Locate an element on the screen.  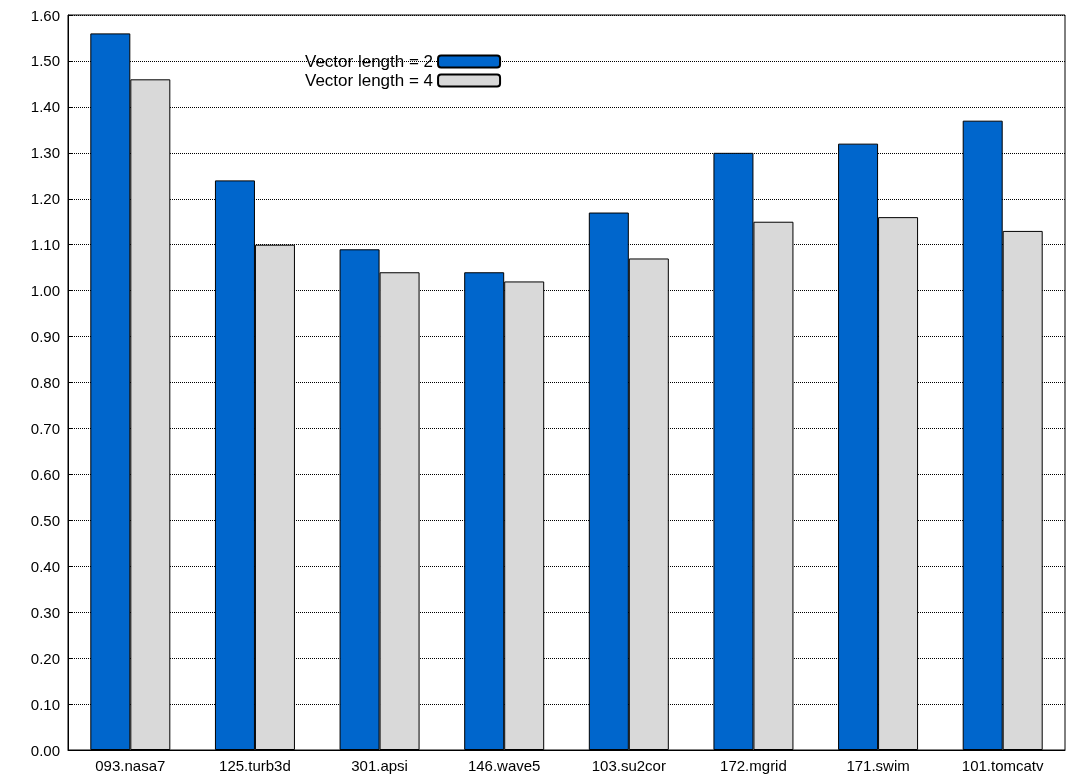
y-tick-label: 1.10 is located at coordinates (45, 245).